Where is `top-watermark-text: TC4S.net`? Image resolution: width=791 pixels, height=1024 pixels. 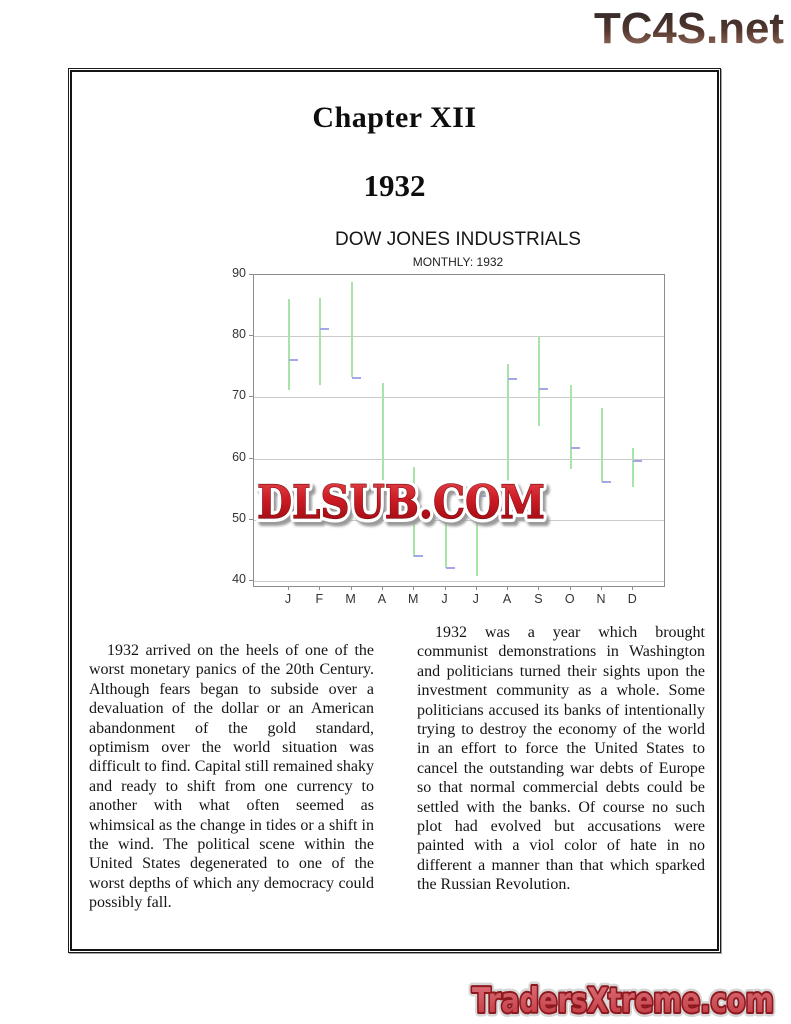
top-watermark-text: TC4S.net is located at coordinates (689, 28).